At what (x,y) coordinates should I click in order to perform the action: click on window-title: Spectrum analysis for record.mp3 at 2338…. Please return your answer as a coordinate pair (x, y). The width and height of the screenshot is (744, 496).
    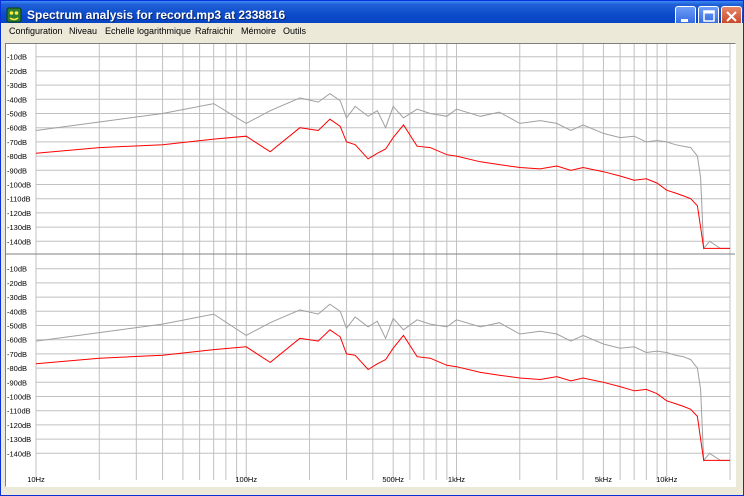
    Looking at the image, I should click on (156, 15).